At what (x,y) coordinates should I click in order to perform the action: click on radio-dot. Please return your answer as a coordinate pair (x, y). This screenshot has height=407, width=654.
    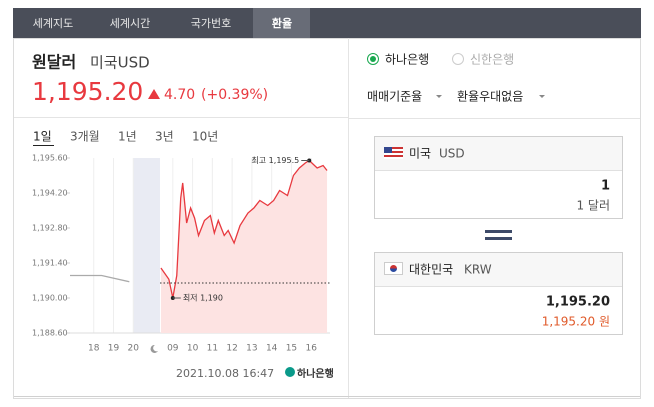
    Looking at the image, I should click on (373, 59).